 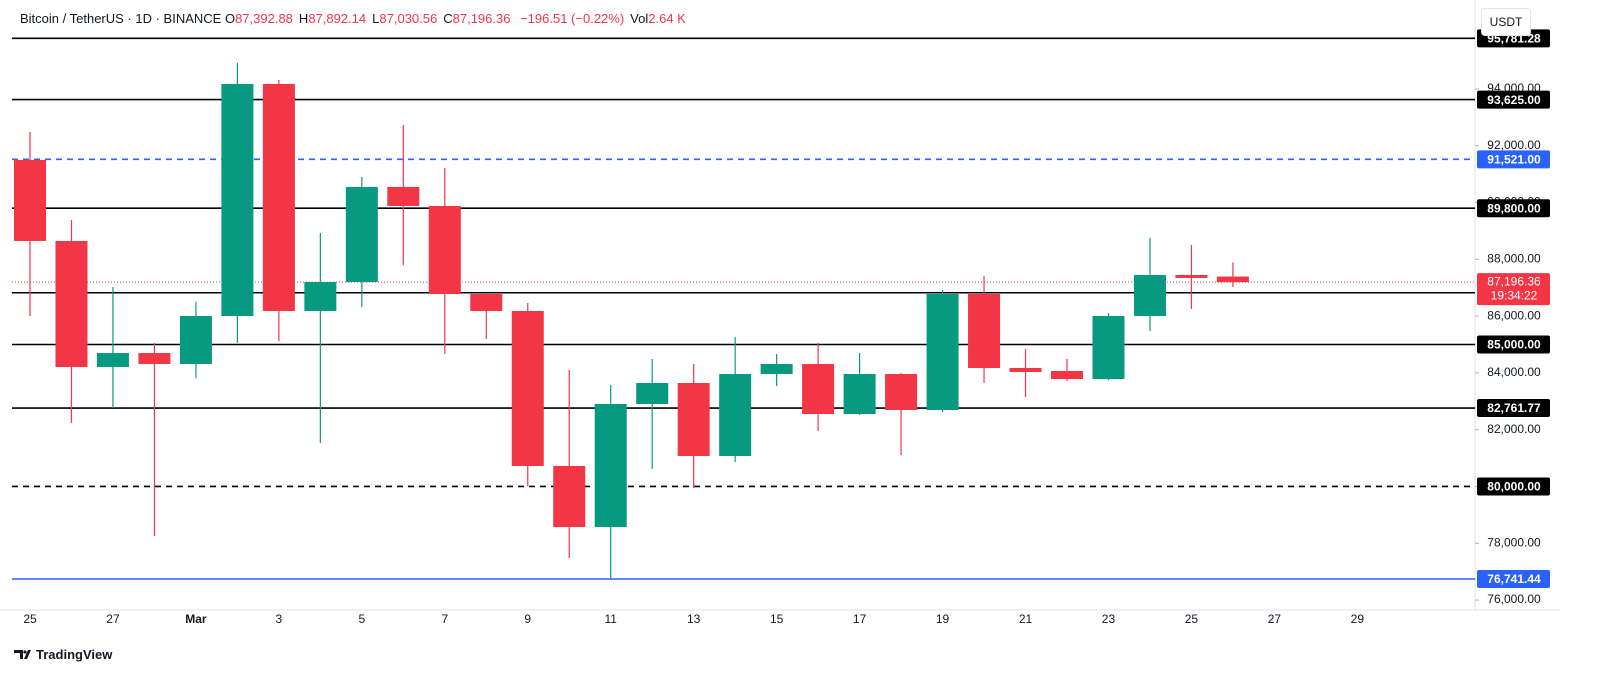 I want to click on x-tick-label: Mar, so click(x=196, y=619).